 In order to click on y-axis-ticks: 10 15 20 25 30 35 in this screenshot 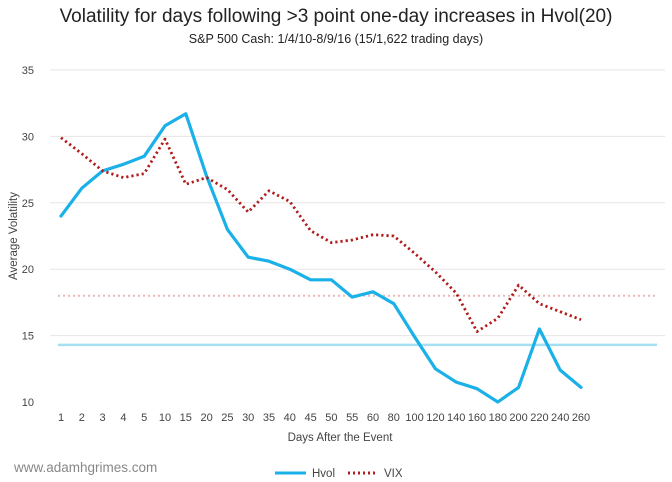, I will do `click(28, 237)`.